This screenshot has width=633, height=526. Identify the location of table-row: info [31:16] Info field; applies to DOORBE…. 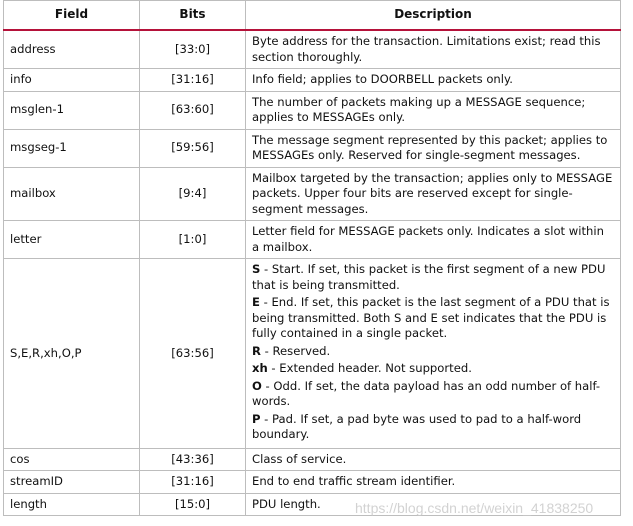
(312, 80).